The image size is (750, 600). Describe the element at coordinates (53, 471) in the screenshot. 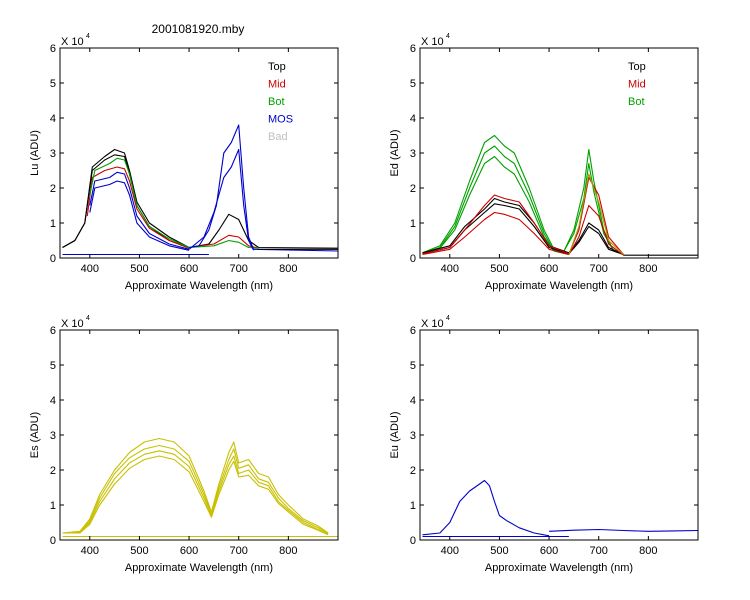

I see `es-ytick-label: 2` at that location.